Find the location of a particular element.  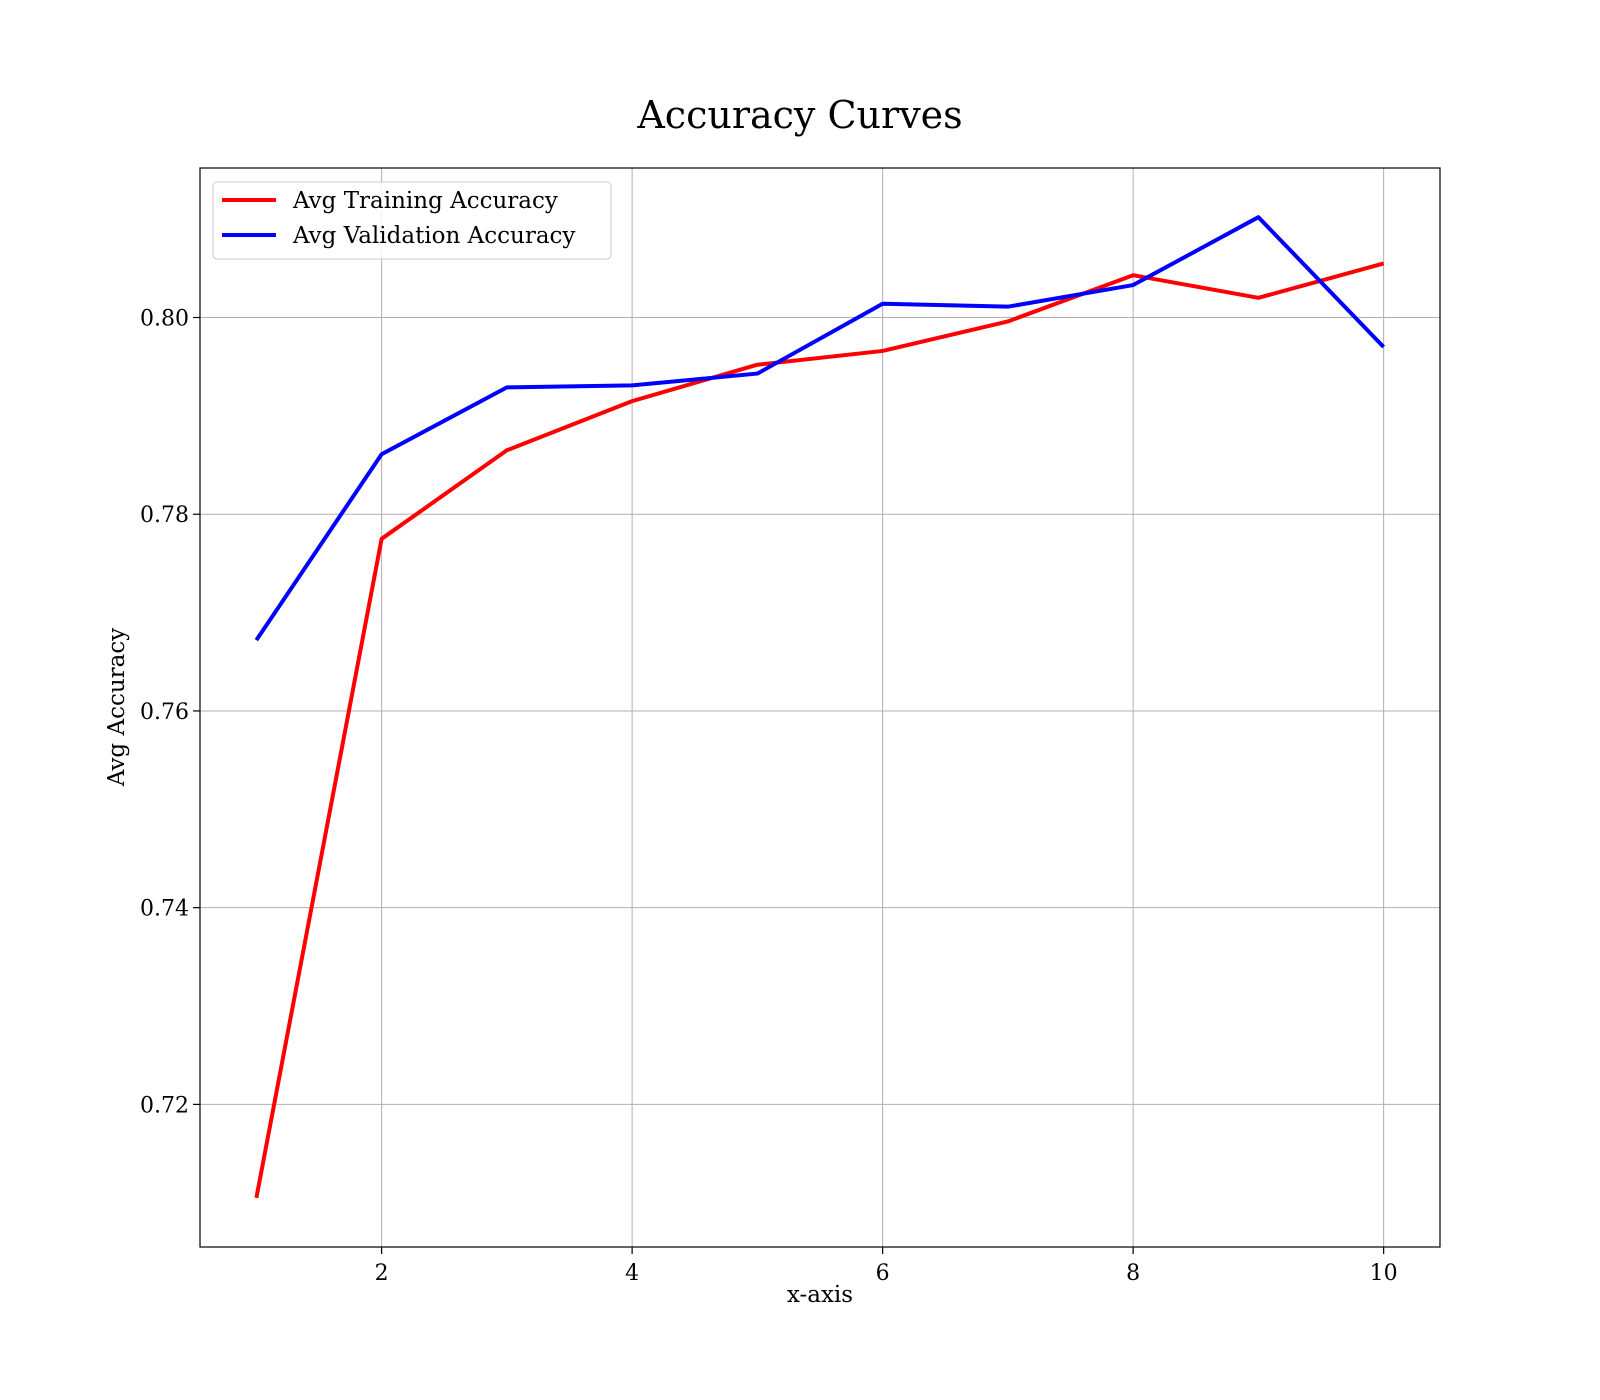

y-tick-label: 0.80 is located at coordinates (164, 319).